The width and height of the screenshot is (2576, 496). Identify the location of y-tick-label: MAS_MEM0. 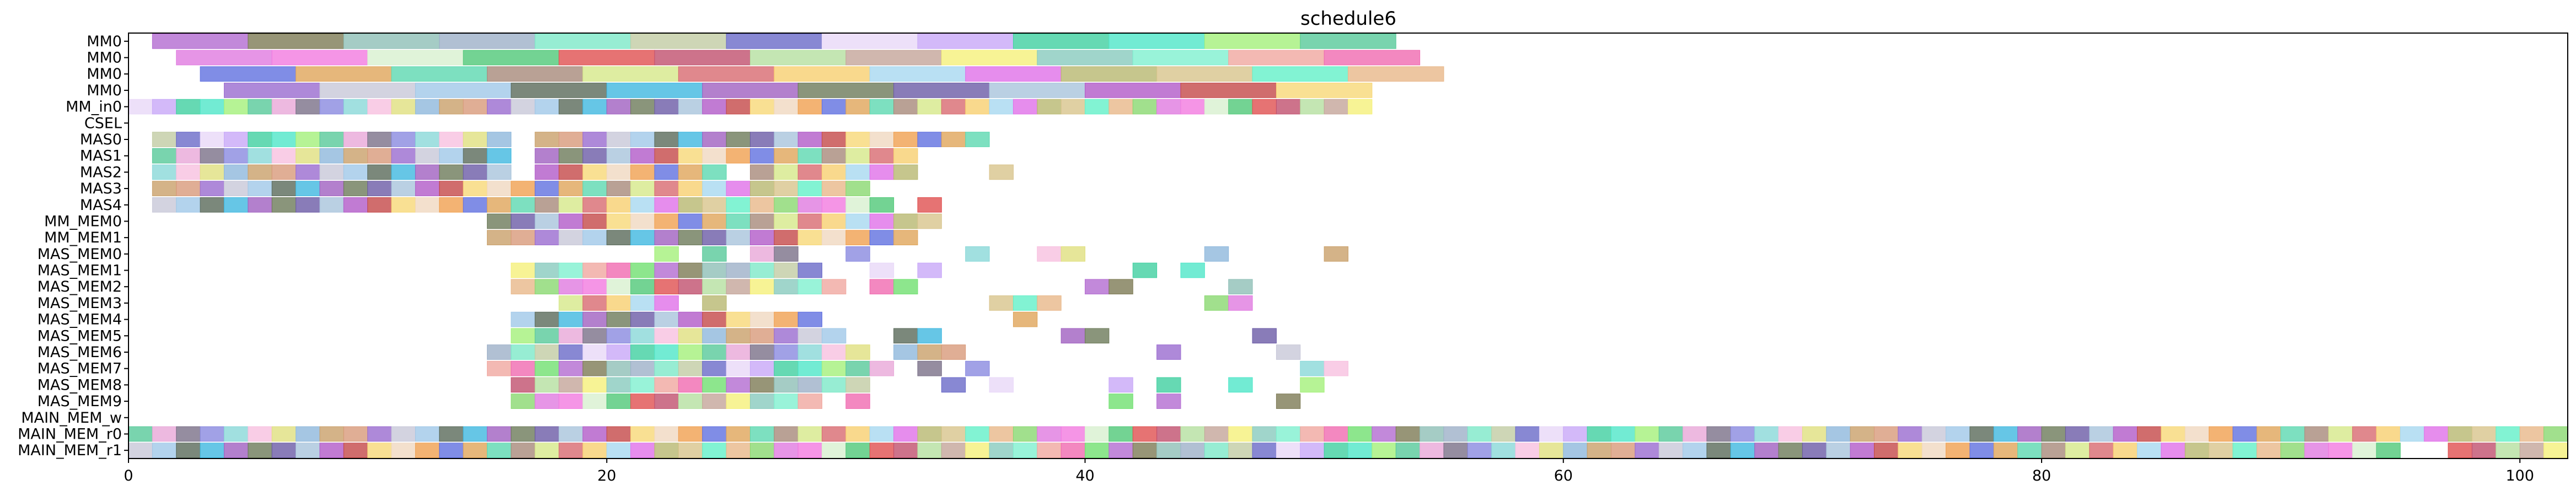
(80, 254).